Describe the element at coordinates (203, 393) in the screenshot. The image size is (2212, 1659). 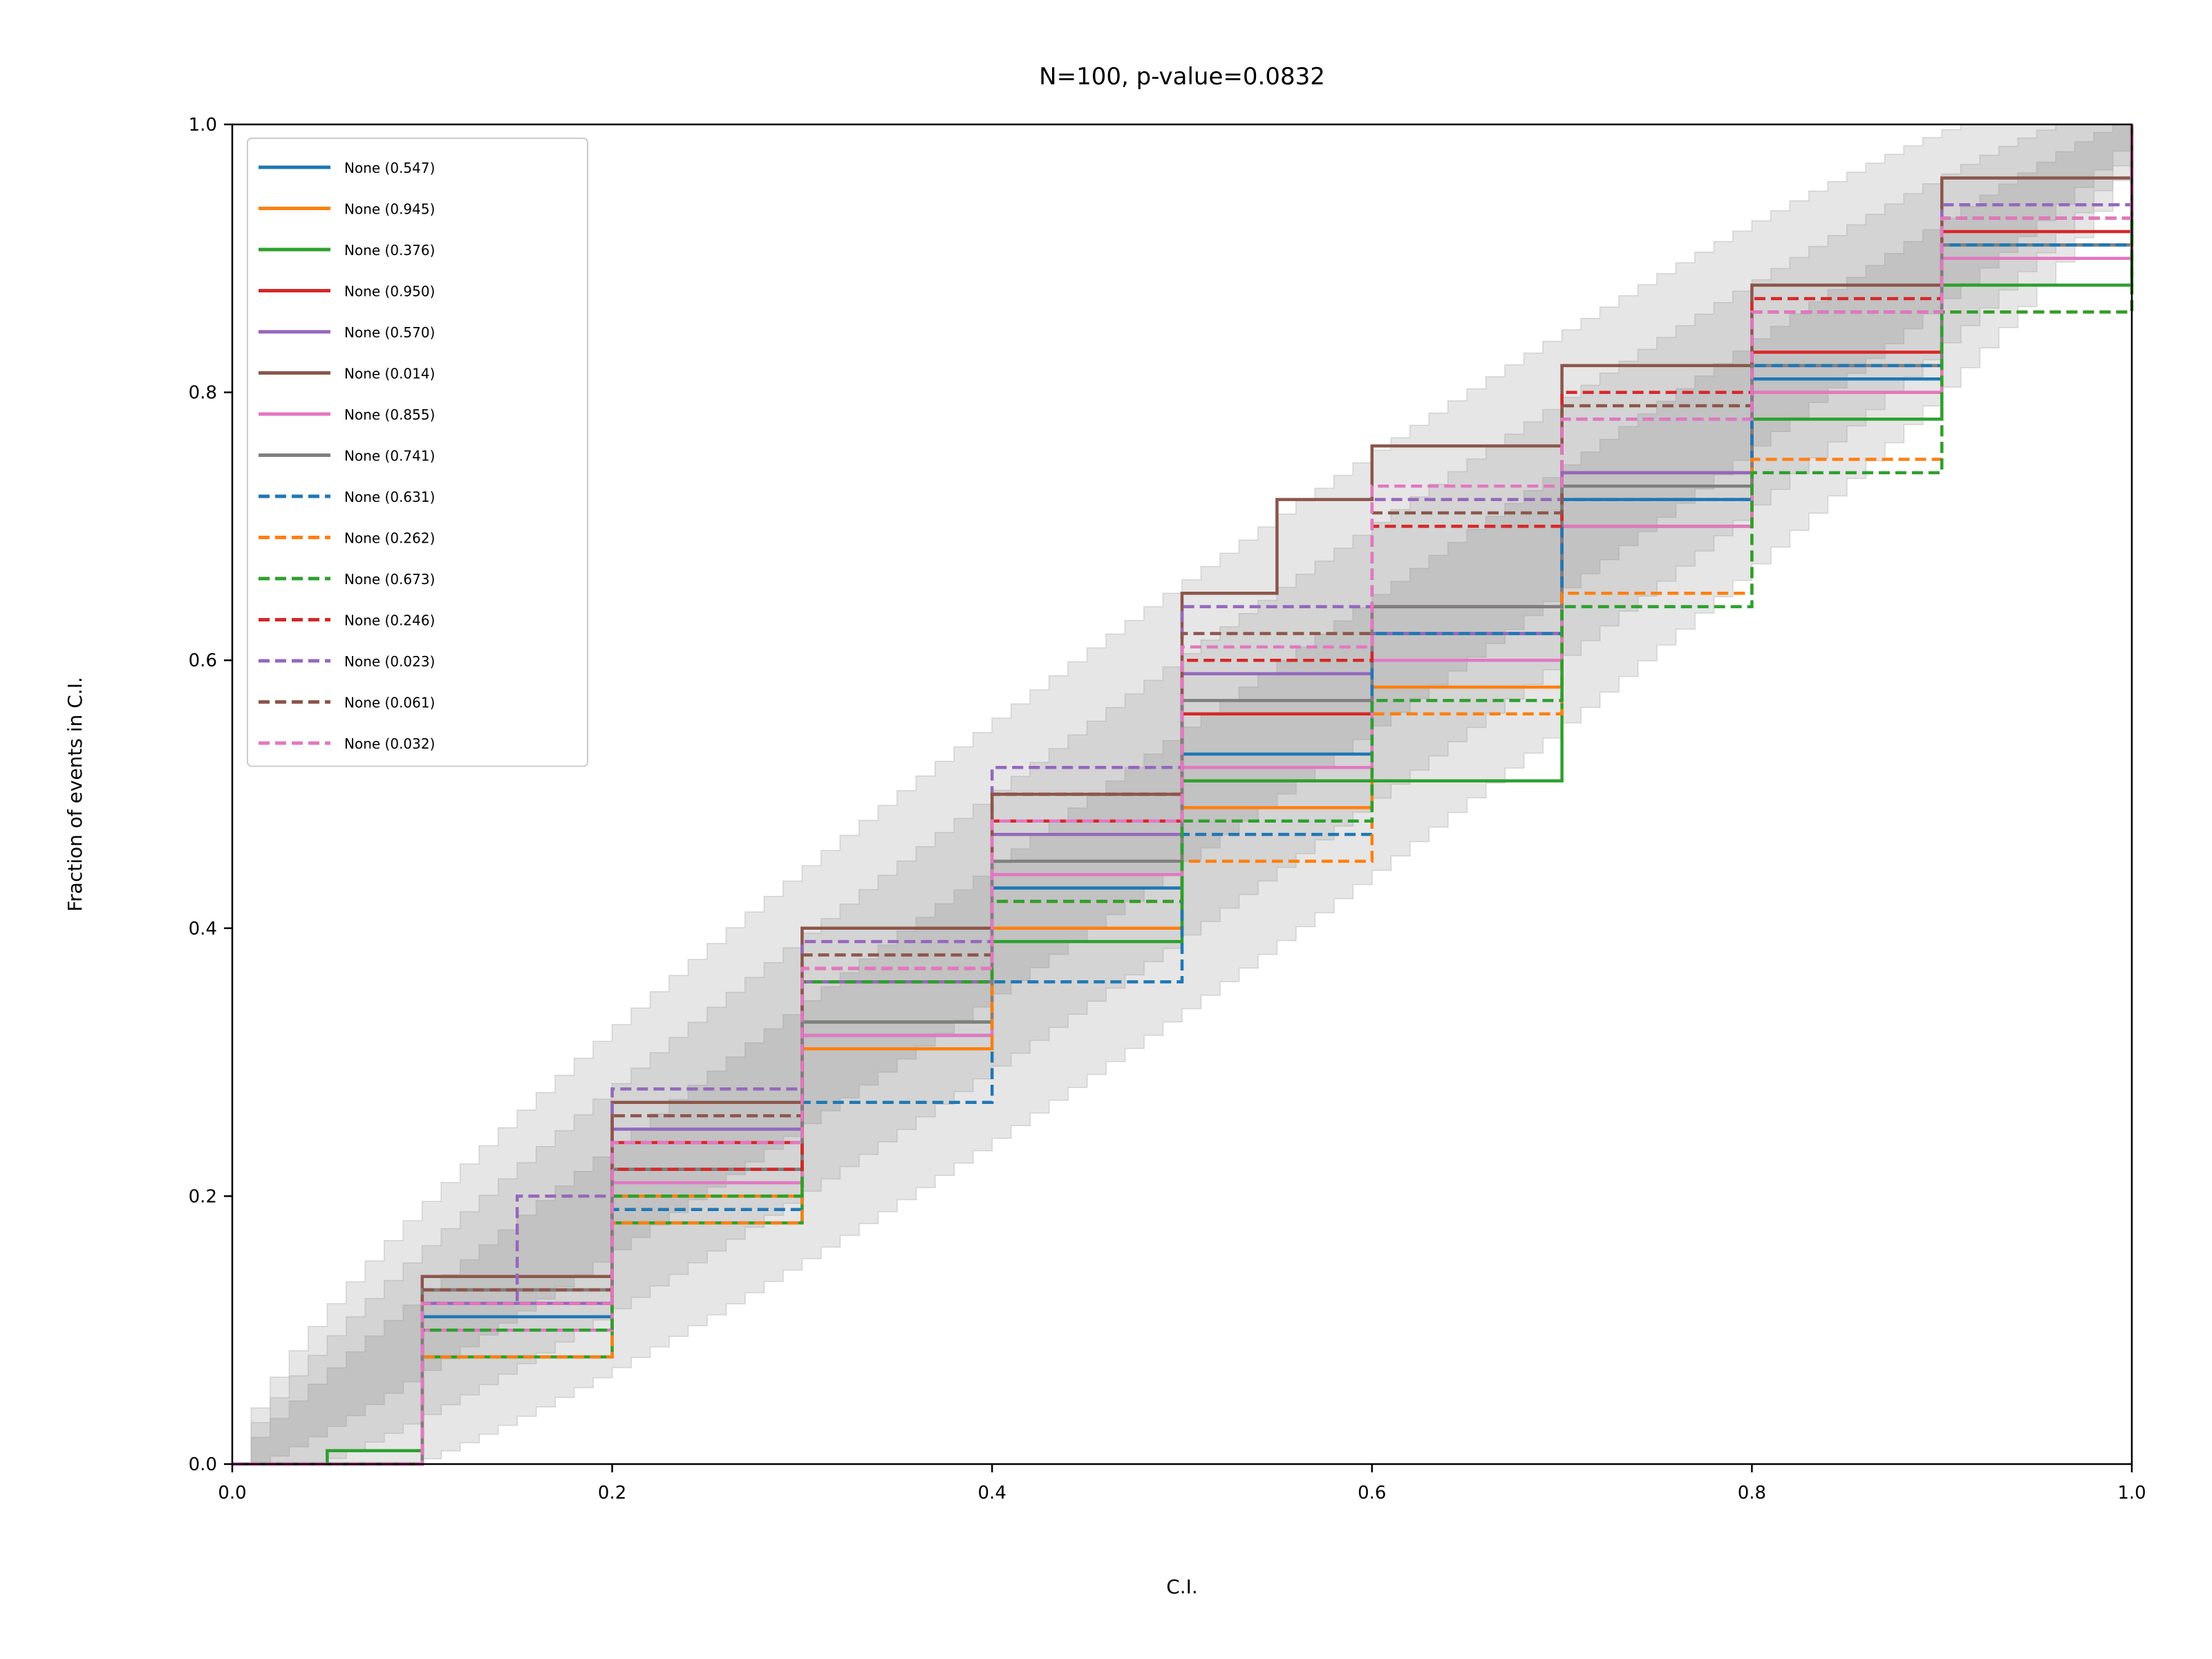
I see `y-tick-label: 0.8` at that location.